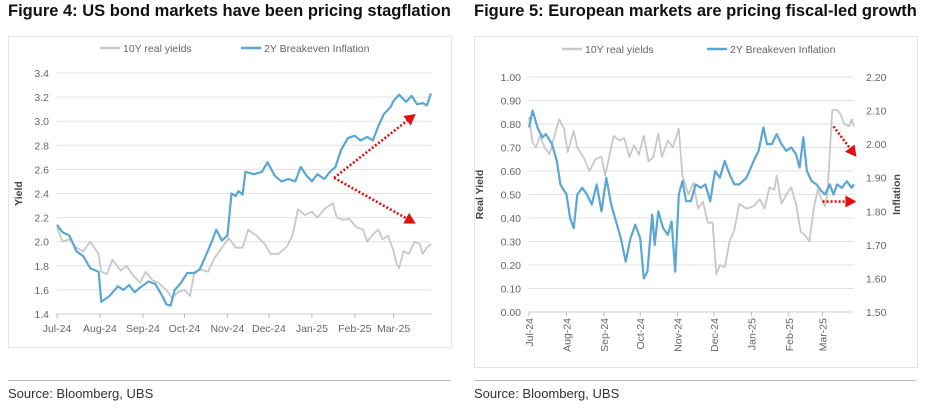 The width and height of the screenshot is (926, 416). What do you see at coordinates (511, 243) in the screenshot?
I see `y-tick-label: 0.30` at bounding box center [511, 243].